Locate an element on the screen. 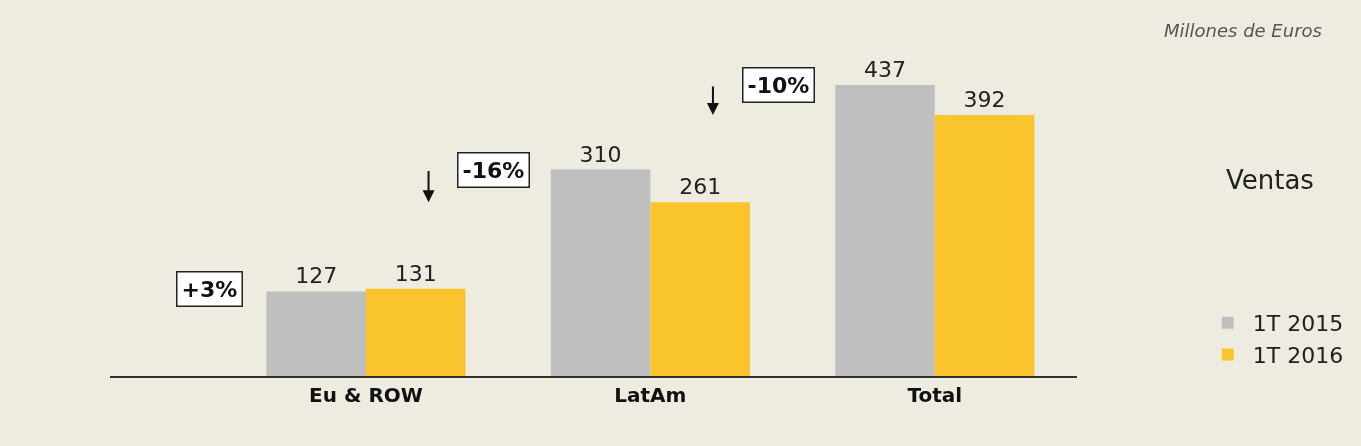 The image size is (1361, 446). x-tick-label: LatAm is located at coordinates (650, 395).